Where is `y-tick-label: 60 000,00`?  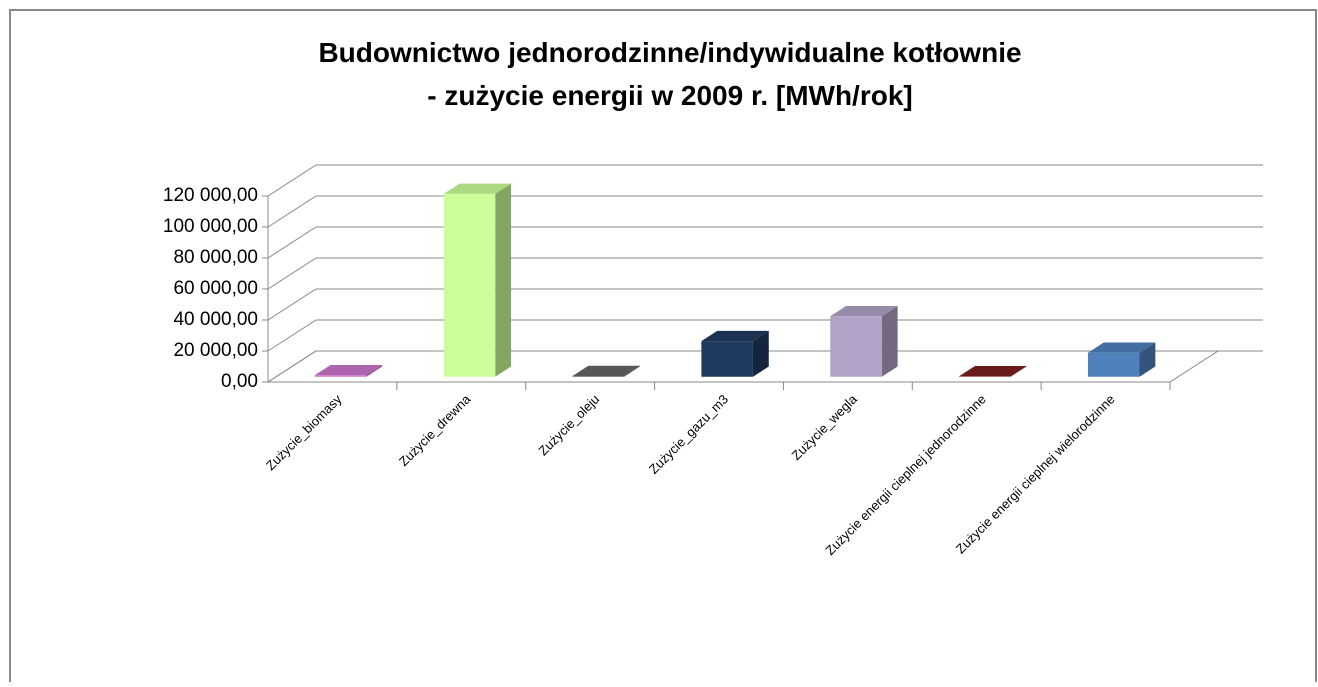
y-tick-label: 60 000,00 is located at coordinates (215, 288).